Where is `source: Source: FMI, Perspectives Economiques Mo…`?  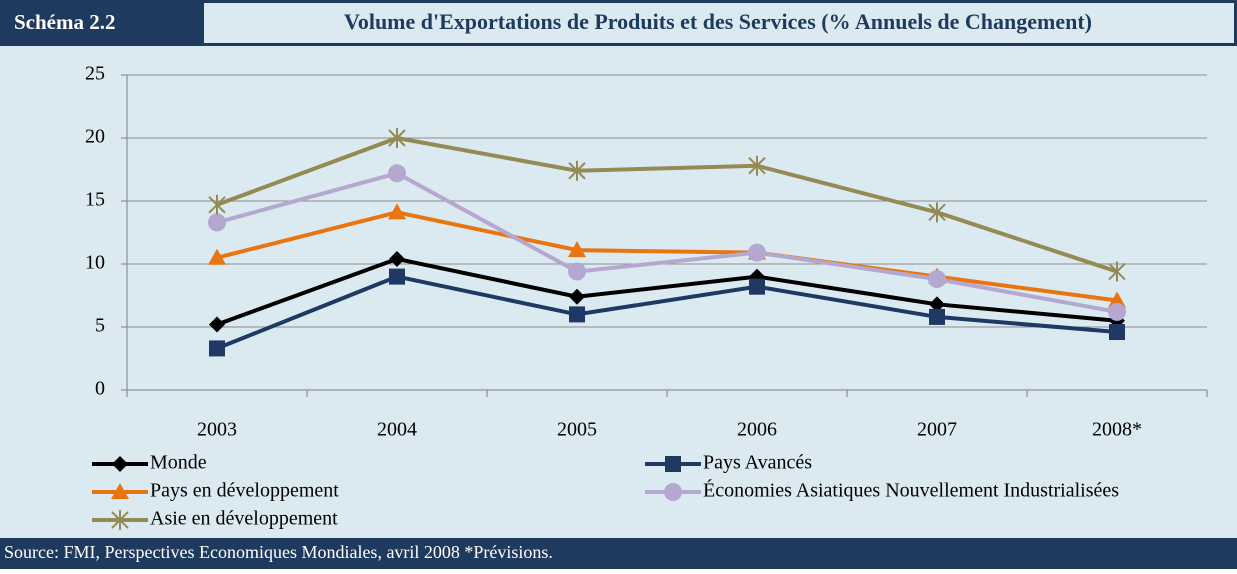
source: Source: FMI, Perspectives Economiques Mo… is located at coordinates (278, 552).